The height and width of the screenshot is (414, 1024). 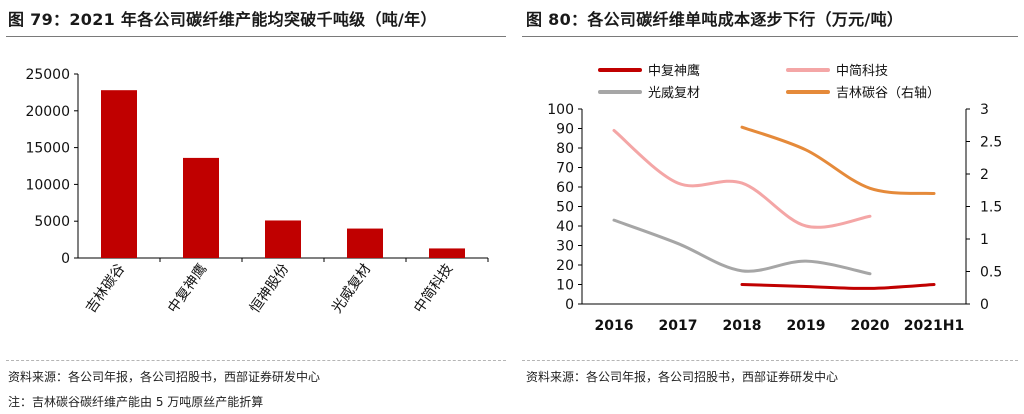 What do you see at coordinates (862, 71) in the screenshot?
I see `legend-label: 中简科技` at bounding box center [862, 71].